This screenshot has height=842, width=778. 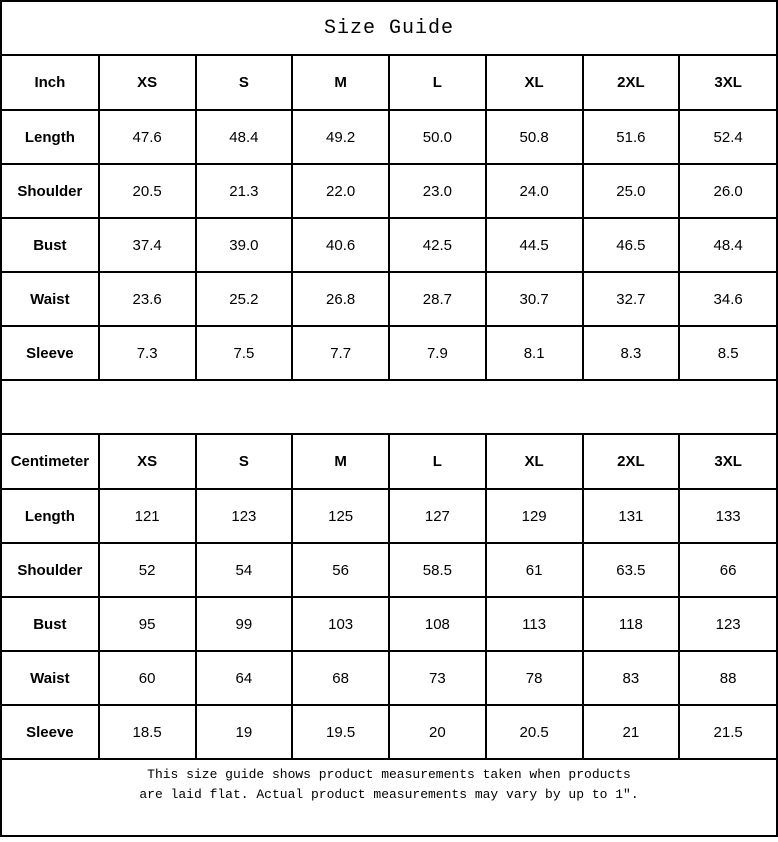 I want to click on measurement-value-cell: 30.7, so click(x=534, y=299).